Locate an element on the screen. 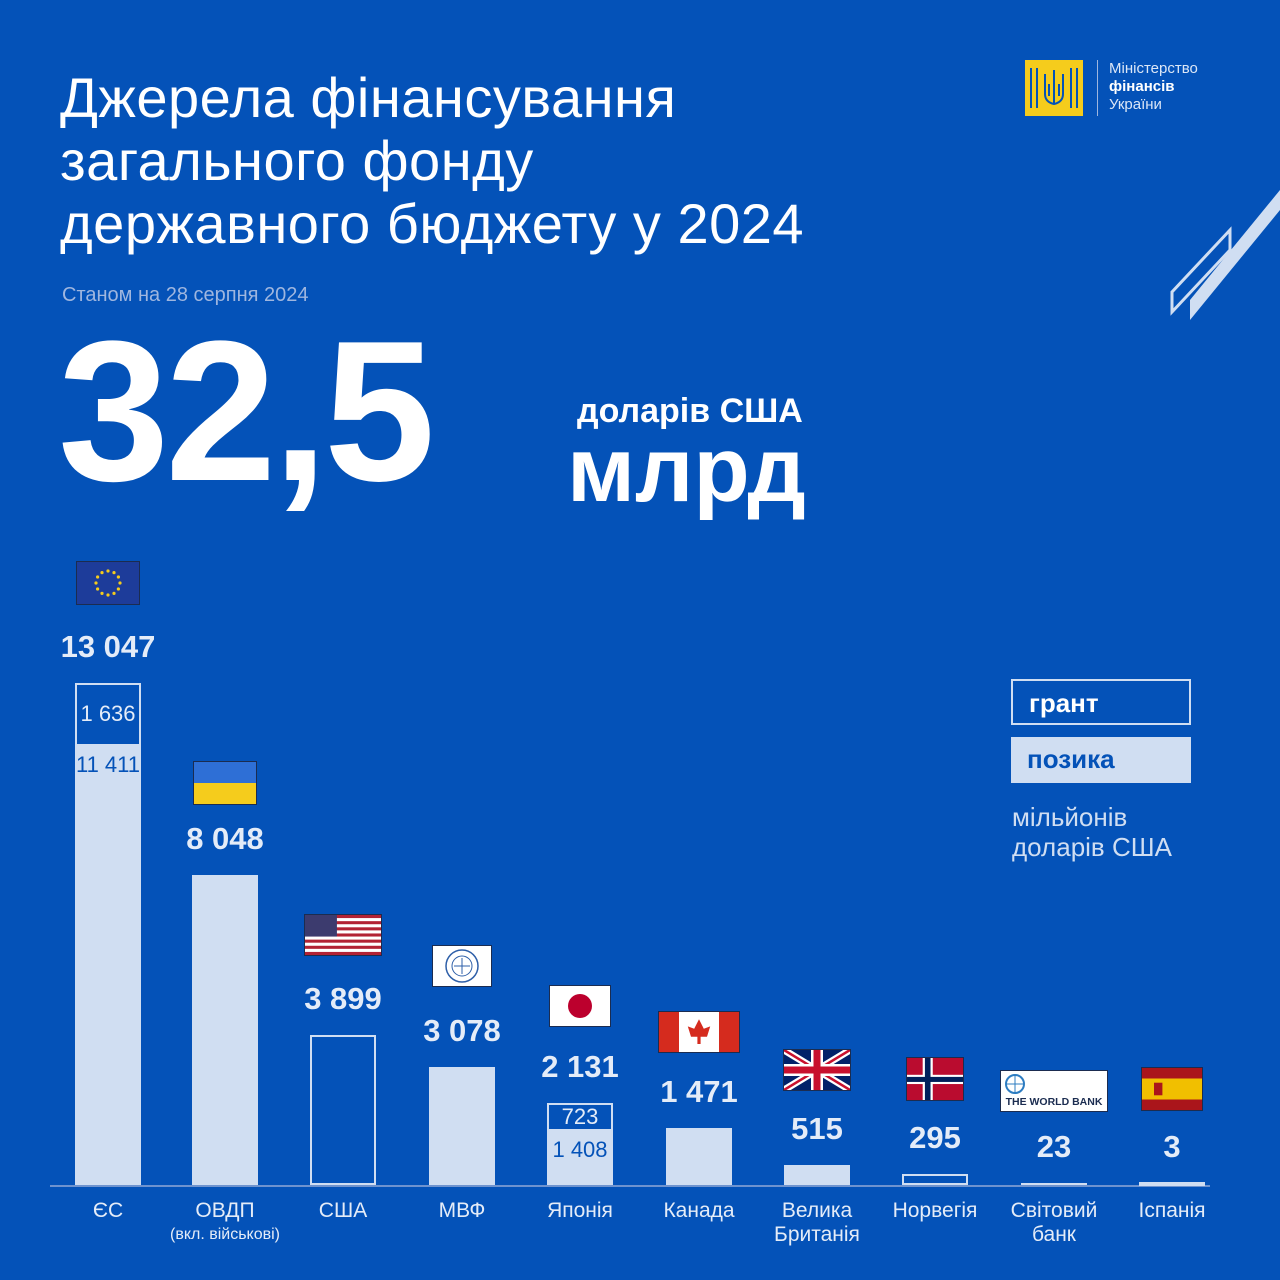  spain-flag-icon is located at coordinates (1172, 1089).